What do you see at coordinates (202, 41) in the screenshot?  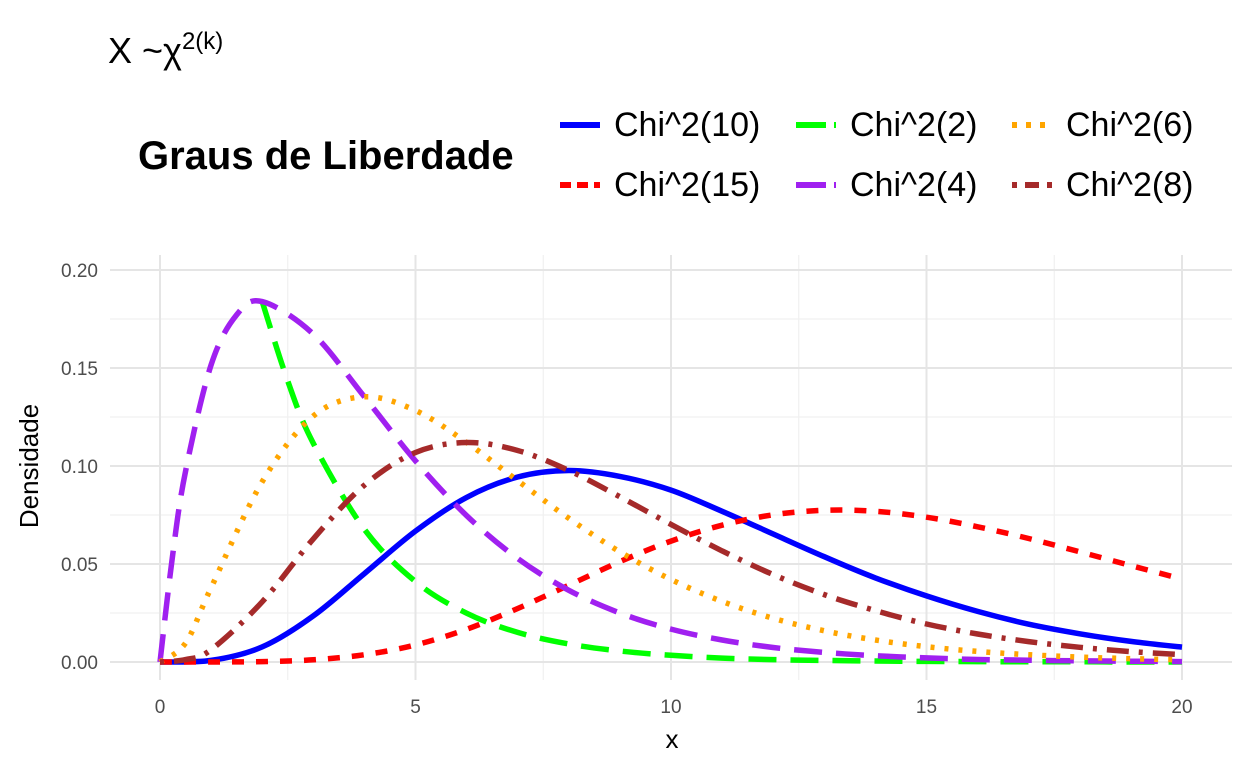 I see `chart-title-superscript: 2(k)` at bounding box center [202, 41].